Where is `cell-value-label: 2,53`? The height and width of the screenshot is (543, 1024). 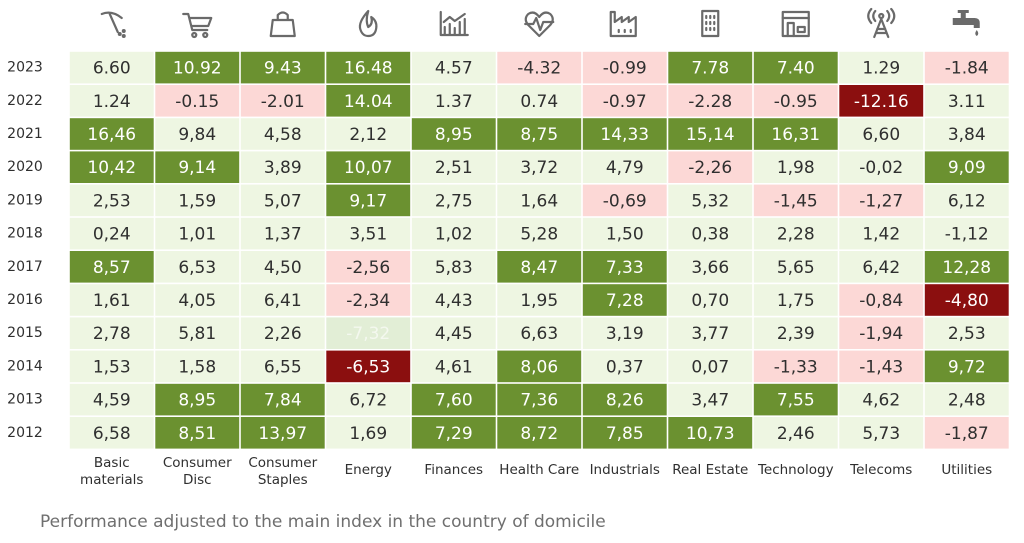
cell-value-label: 2,53 is located at coordinates (967, 334).